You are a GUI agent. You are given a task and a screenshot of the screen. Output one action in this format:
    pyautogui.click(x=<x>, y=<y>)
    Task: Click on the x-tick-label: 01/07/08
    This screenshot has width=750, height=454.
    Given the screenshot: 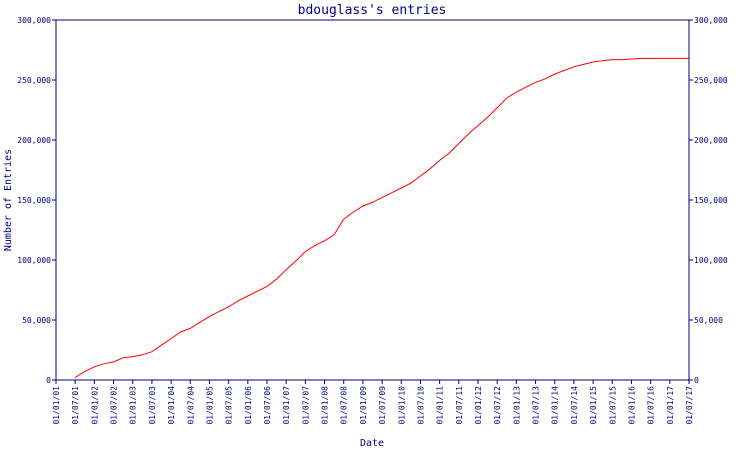 What is the action you would take?
    pyautogui.click(x=344, y=405)
    